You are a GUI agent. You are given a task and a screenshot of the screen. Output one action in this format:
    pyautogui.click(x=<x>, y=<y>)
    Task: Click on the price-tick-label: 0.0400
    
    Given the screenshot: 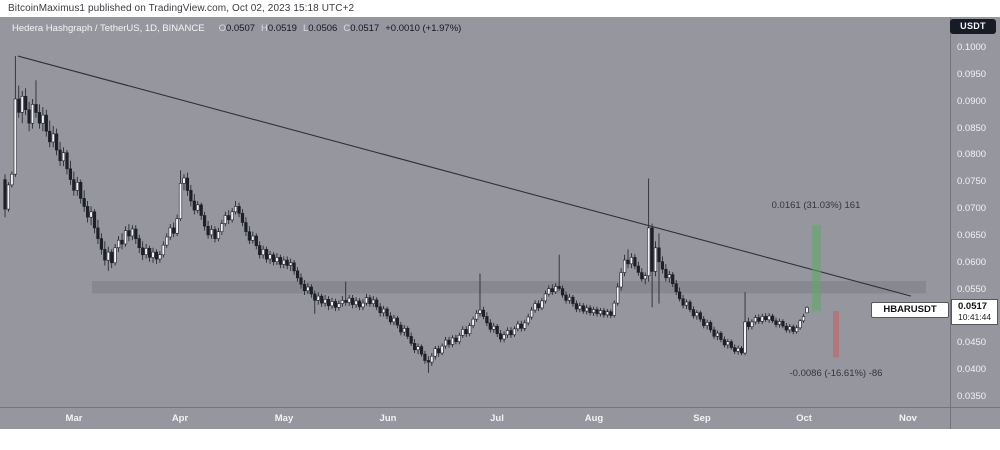 What is the action you would take?
    pyautogui.click(x=972, y=369)
    